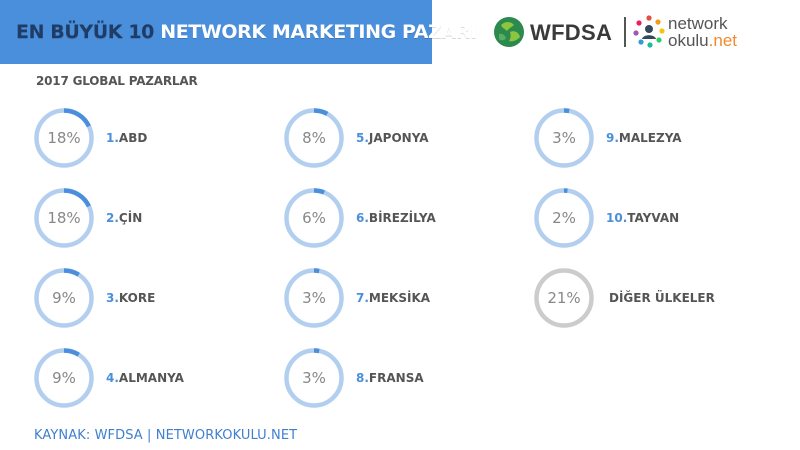  What do you see at coordinates (314, 138) in the screenshot?
I see `donut-value-japonya: 8%` at bounding box center [314, 138].